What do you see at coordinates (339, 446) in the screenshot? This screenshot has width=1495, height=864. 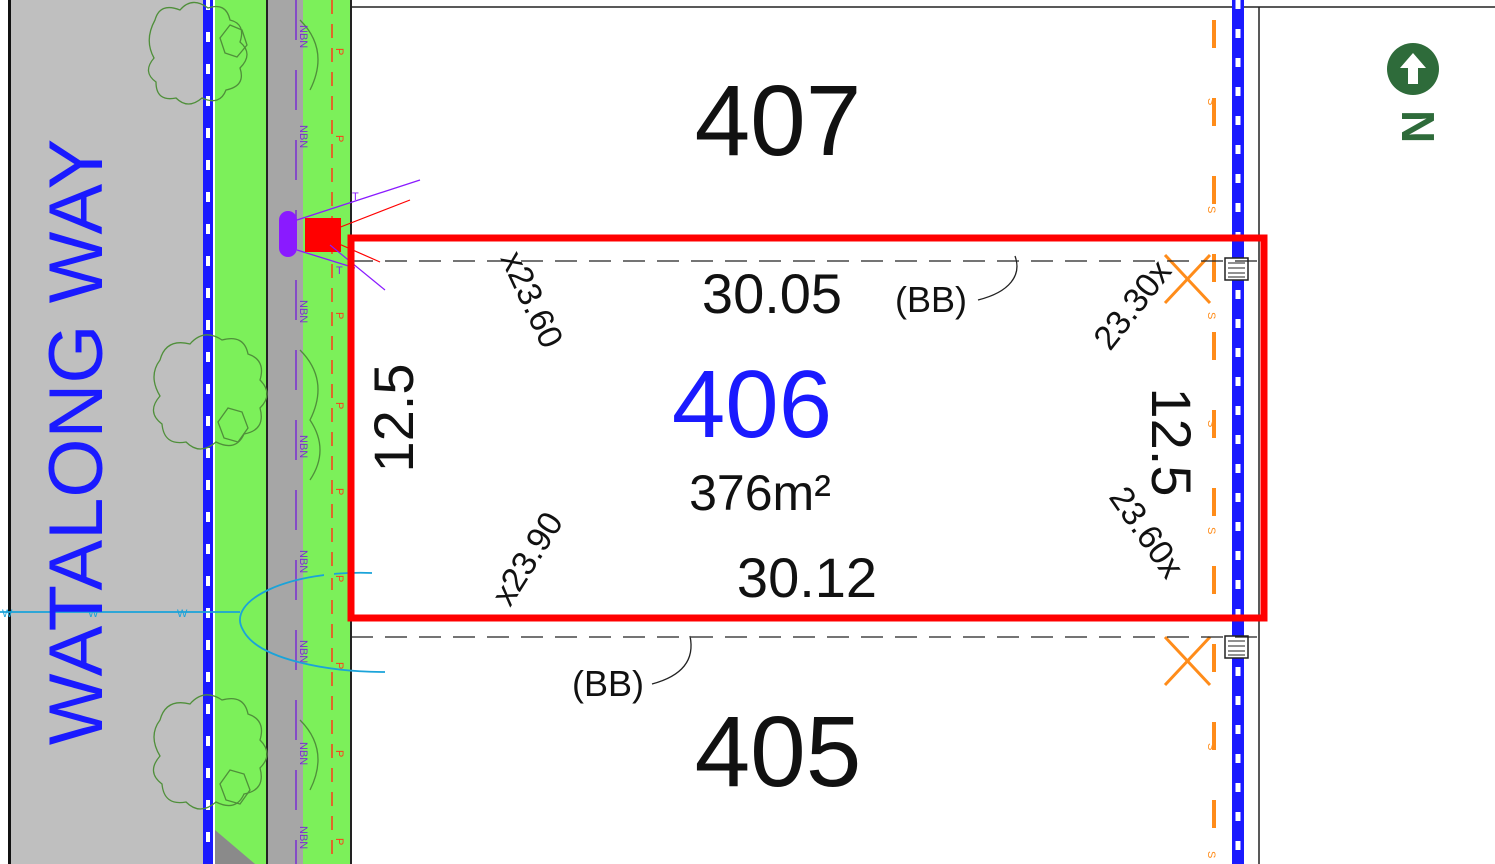 I see `power-labels: P P P P P P P P P` at bounding box center [339, 446].